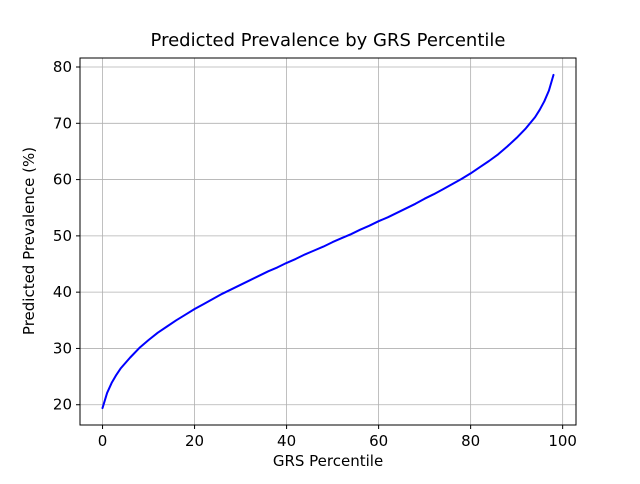 The image size is (640, 484). I want to click on y-tick-label: 40, so click(62, 292).